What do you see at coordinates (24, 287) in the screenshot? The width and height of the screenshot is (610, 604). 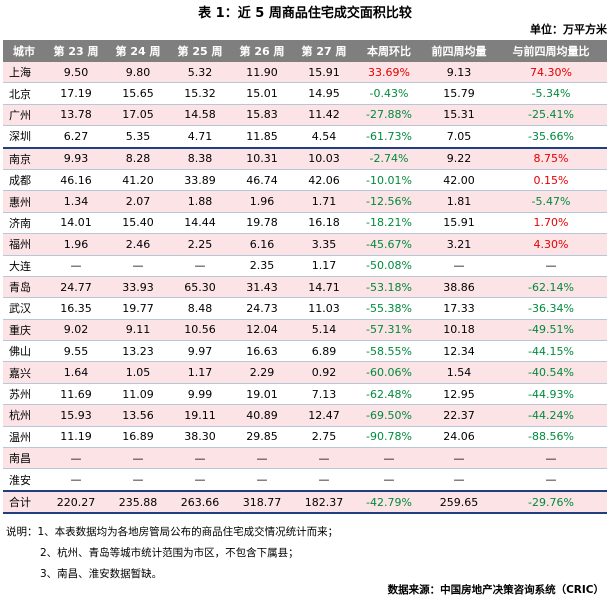 I see `city-cell: 青岛` at bounding box center [24, 287].